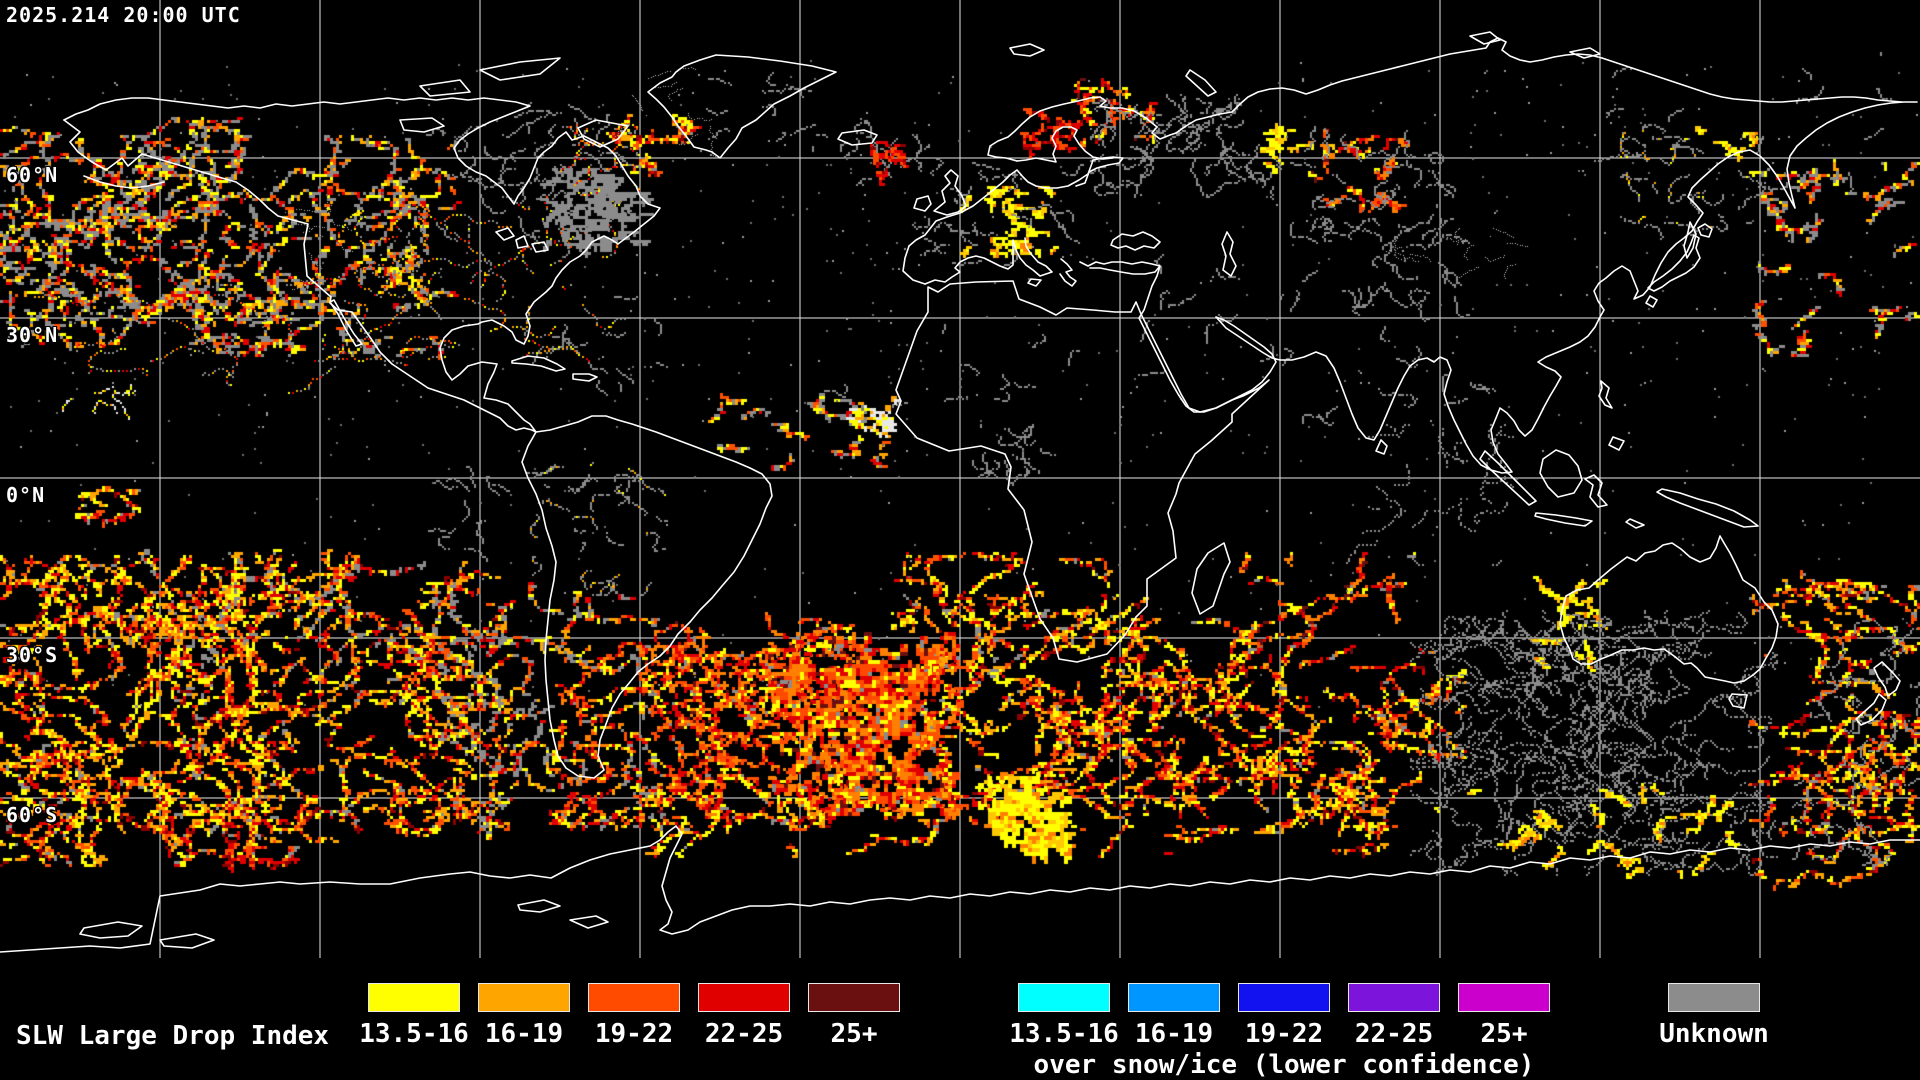 This screenshot has width=1920, height=1080. Describe the element at coordinates (1714, 1034) in the screenshot. I see `legend-unknown-label: Unknown` at that location.